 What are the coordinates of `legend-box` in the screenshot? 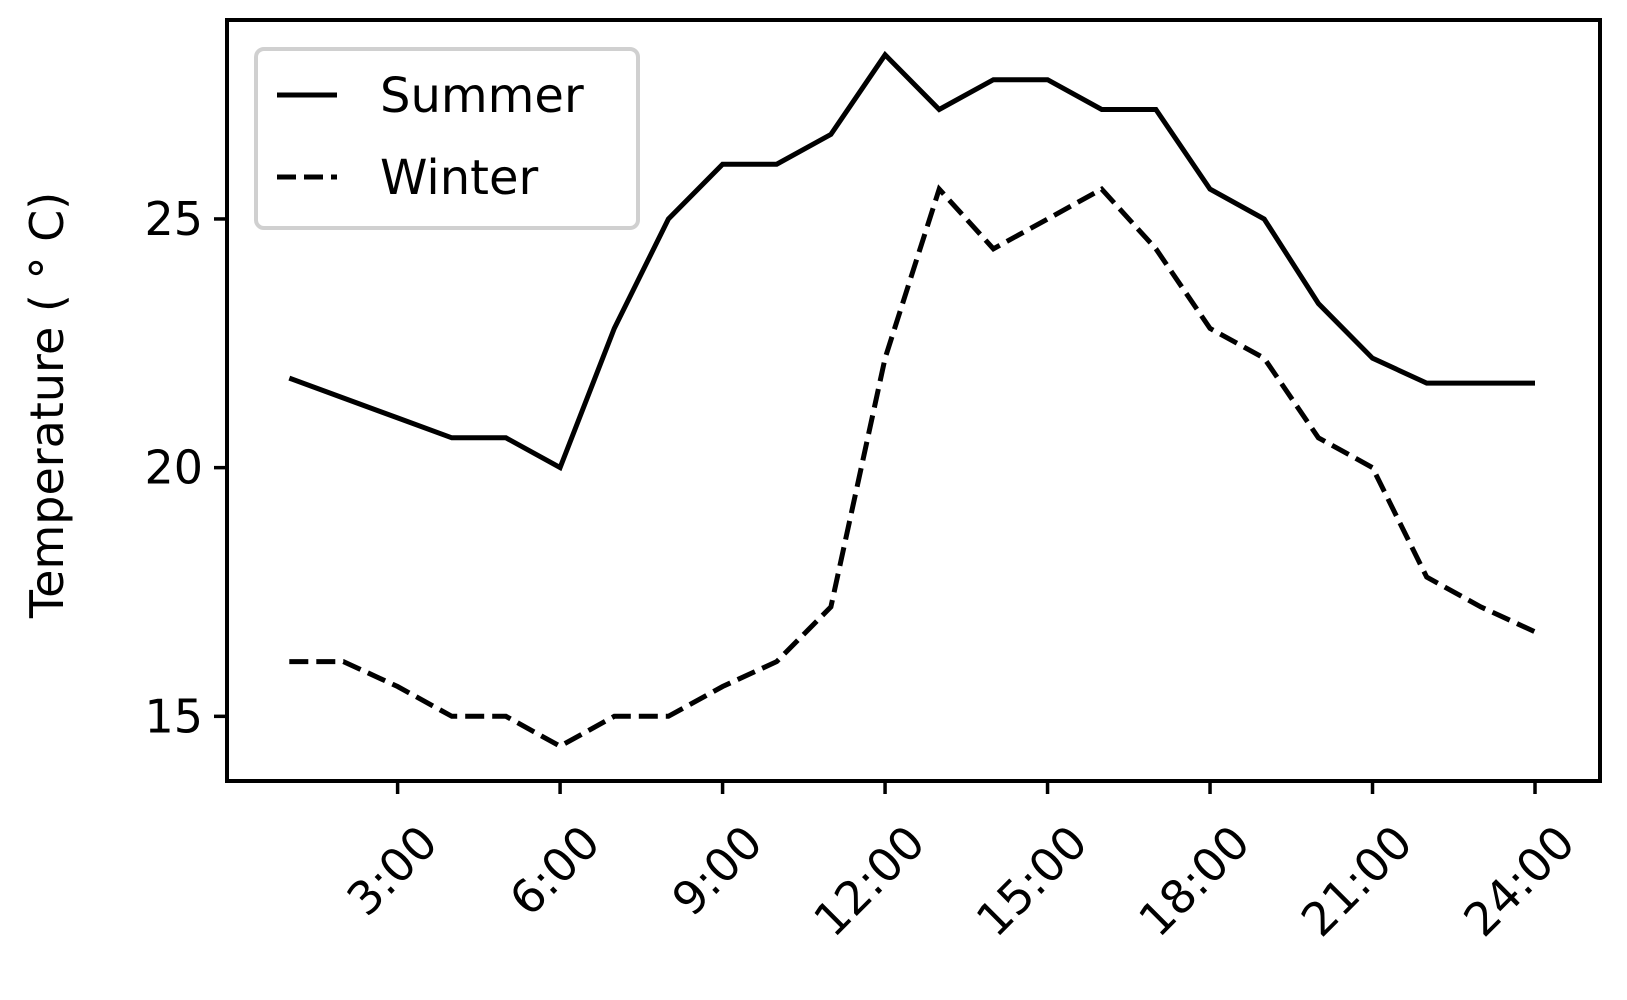 It's located at (447, 138).